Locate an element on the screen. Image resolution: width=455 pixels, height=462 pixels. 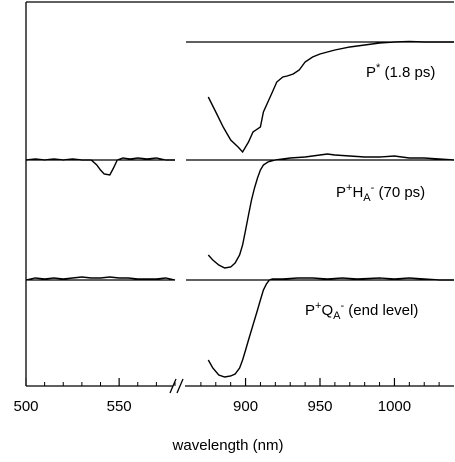
series-label-p-ha: P+HA- (70 ps) is located at coordinates (381, 193).